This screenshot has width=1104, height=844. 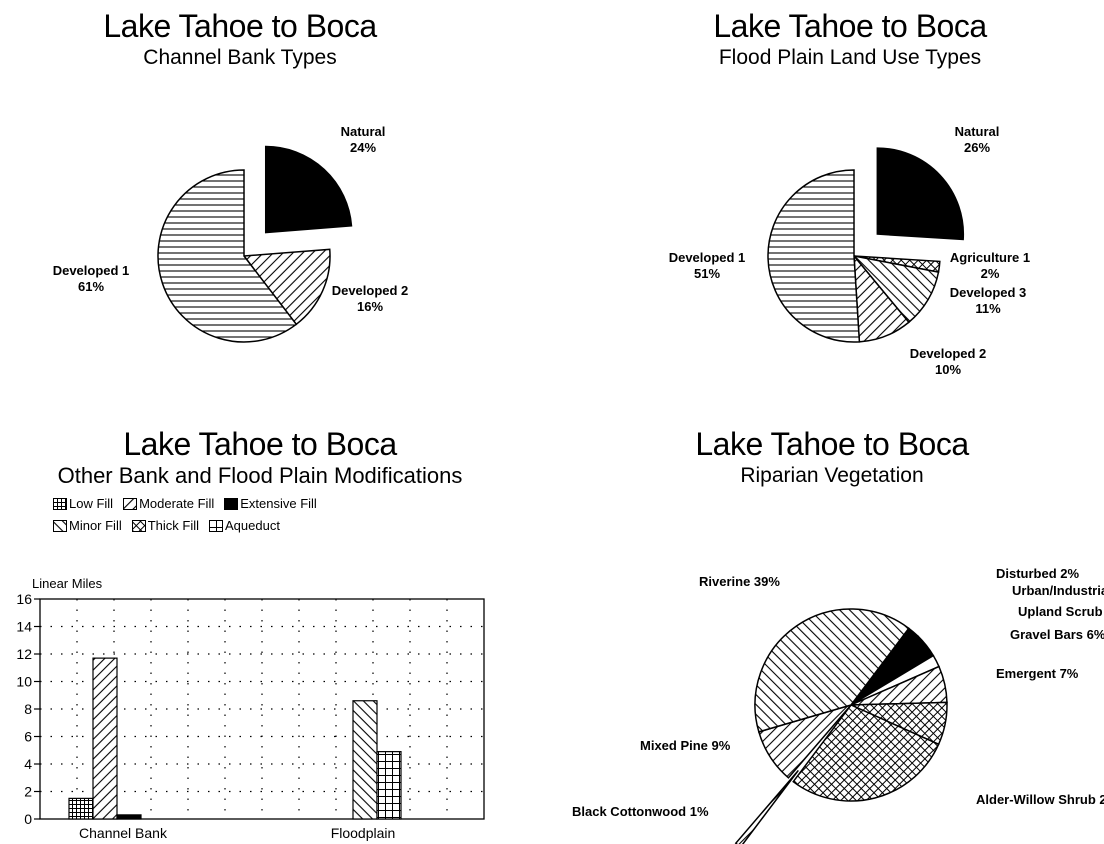 What do you see at coordinates (739, 581) in the screenshot?
I see `slice-label-riverine: Riverine 39%` at bounding box center [739, 581].